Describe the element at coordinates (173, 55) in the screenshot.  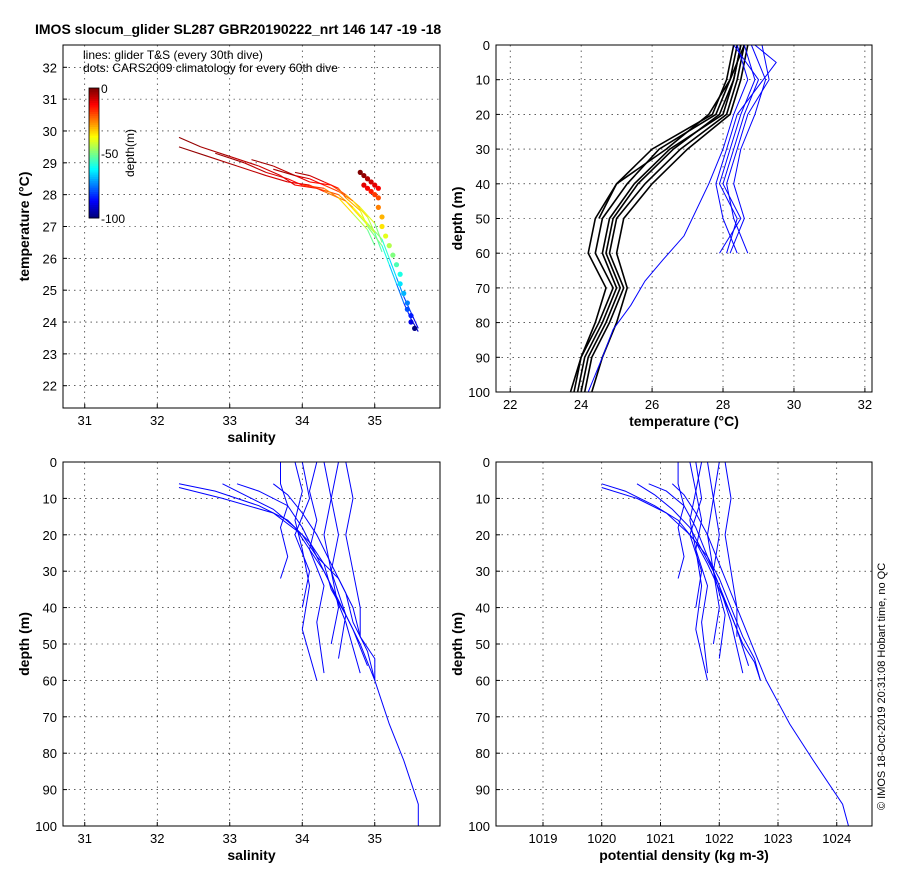
I see `legend-note: lines: glider T&S (every 30th dive)` at that location.